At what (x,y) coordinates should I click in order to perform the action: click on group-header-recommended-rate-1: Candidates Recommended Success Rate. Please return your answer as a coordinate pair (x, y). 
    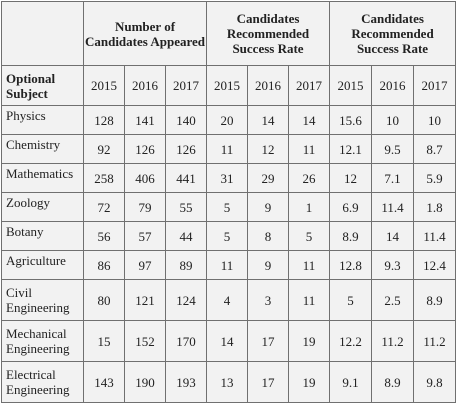
    Looking at the image, I should click on (268, 33).